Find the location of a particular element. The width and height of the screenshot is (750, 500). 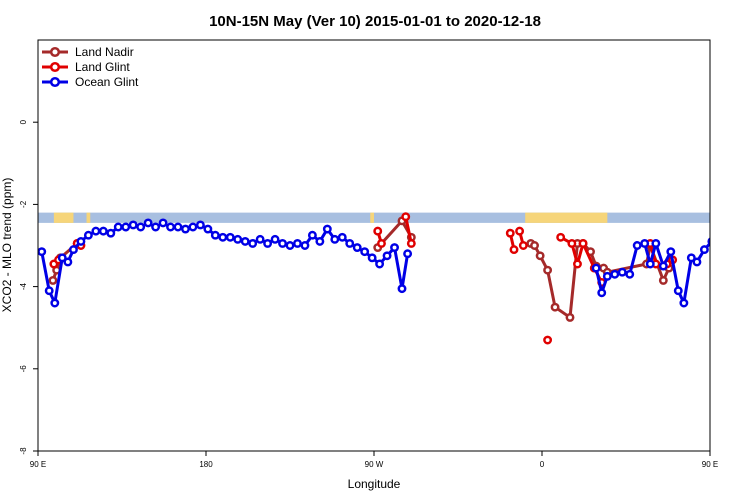

y-tick-label: -2 is located at coordinates (23, 204).